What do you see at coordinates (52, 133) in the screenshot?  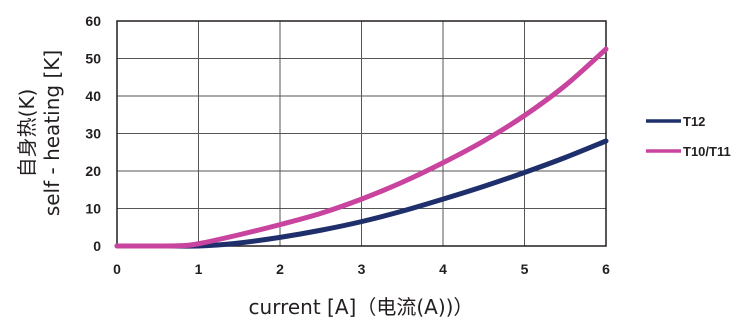 I see `y-axis-label-line-2: self - heating [K]` at bounding box center [52, 133].